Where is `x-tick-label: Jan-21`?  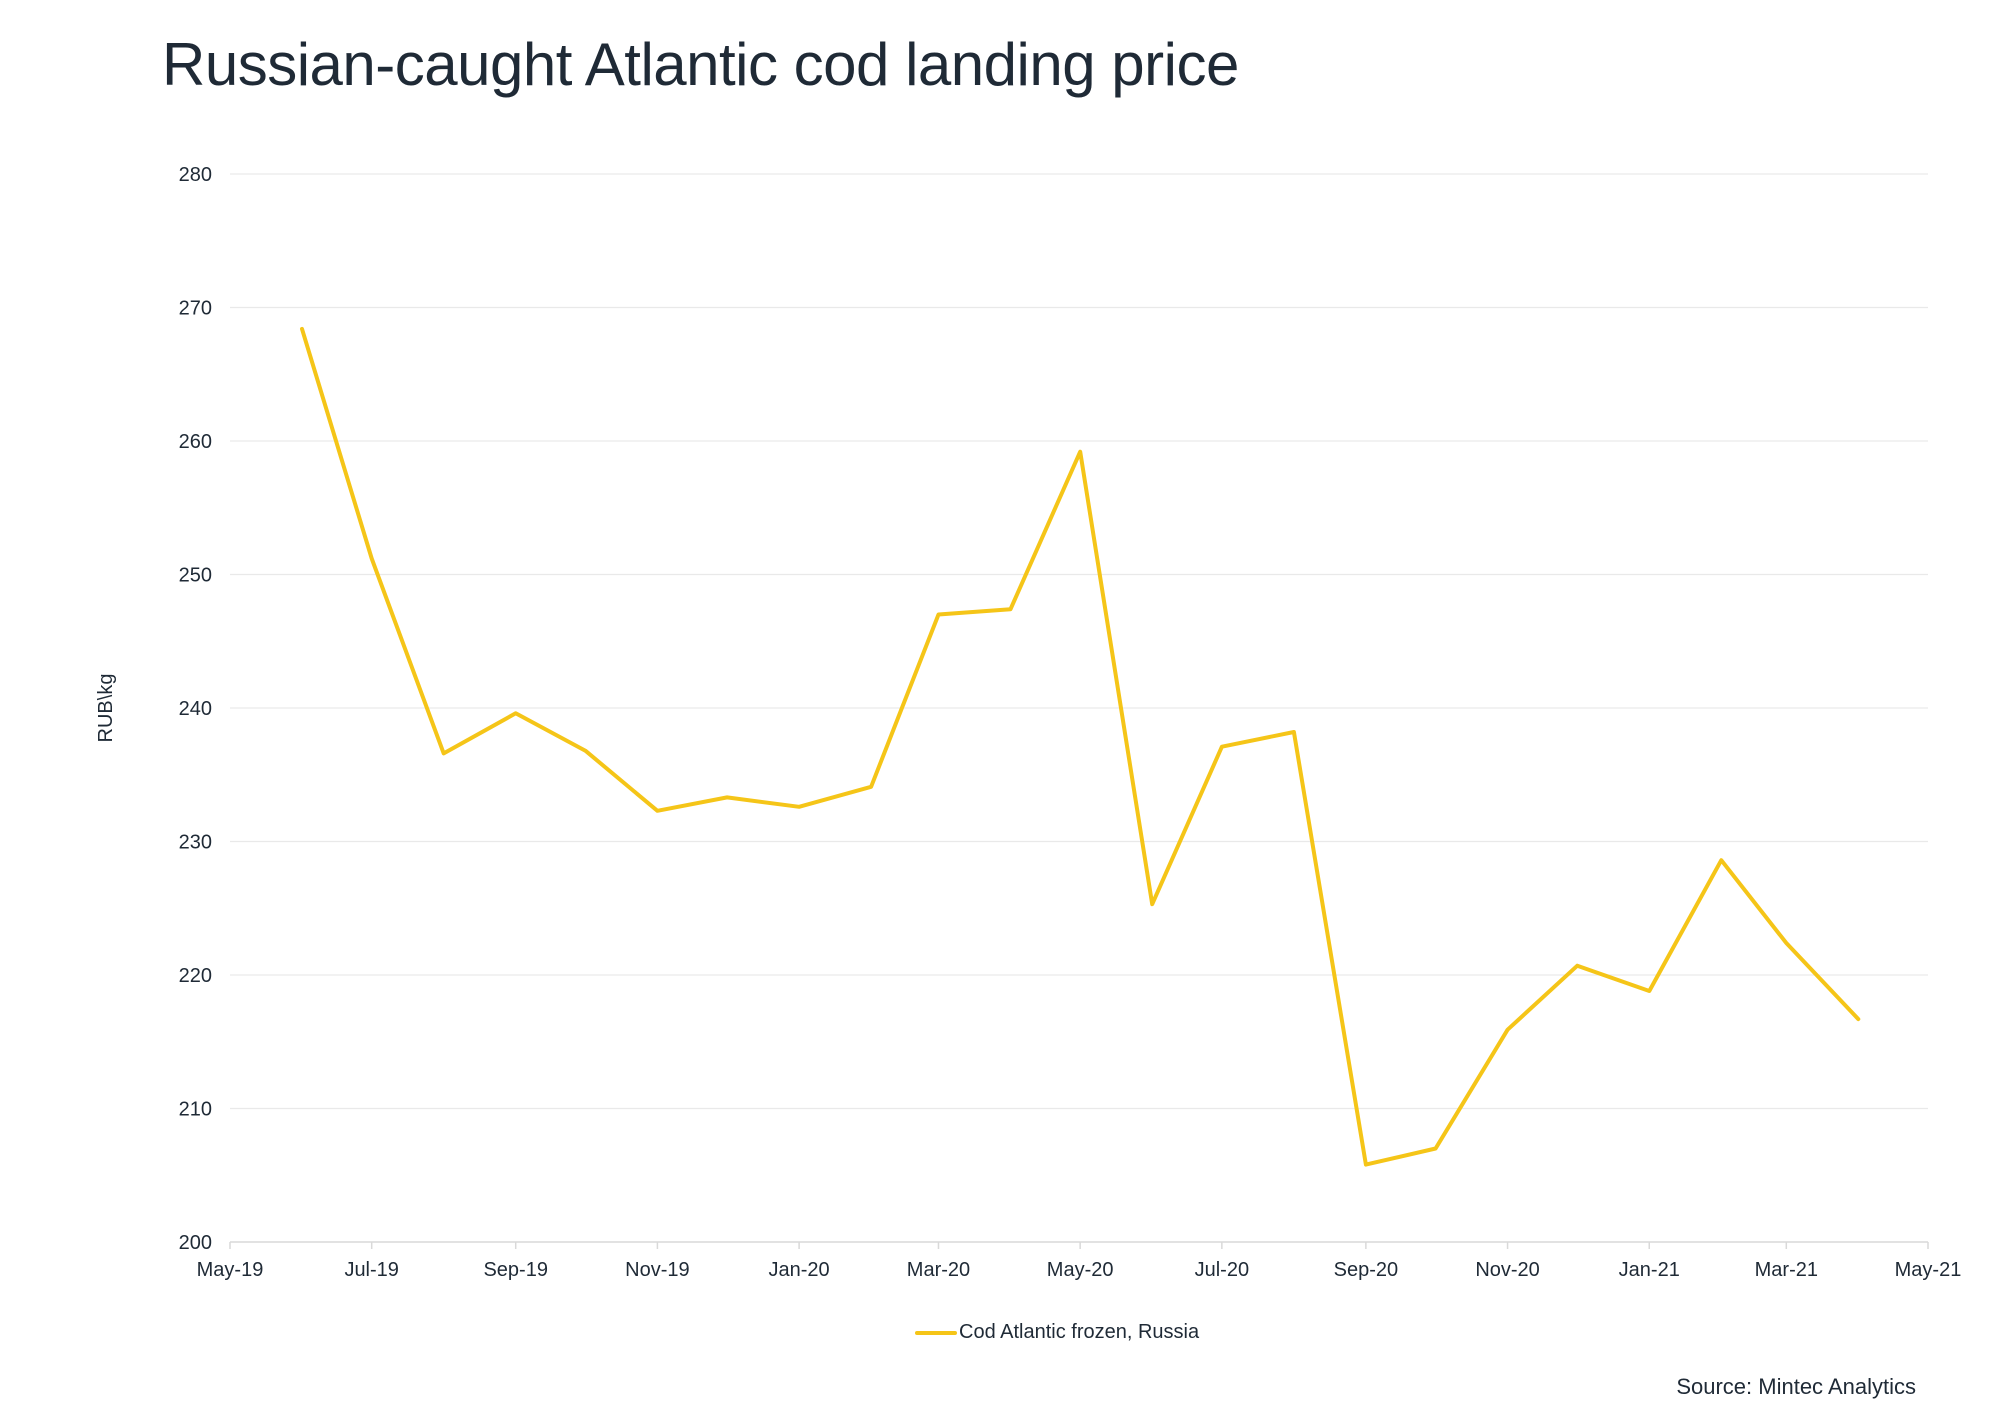
x-tick-label: Jan-21 is located at coordinates (1649, 1270).